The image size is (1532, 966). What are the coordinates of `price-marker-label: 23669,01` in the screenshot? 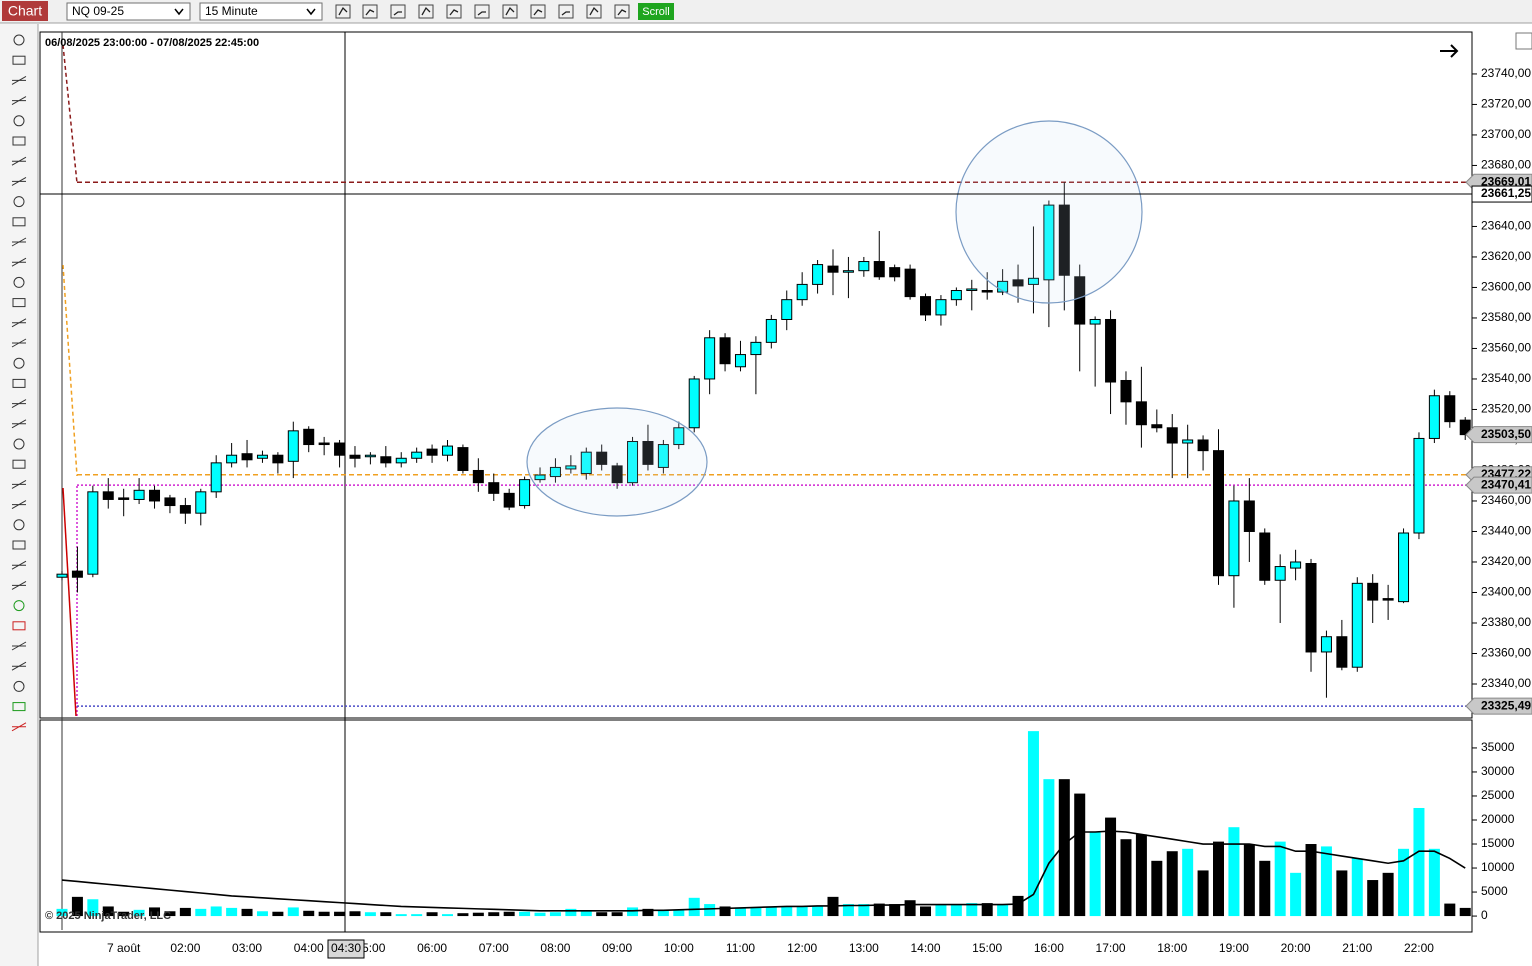 It's located at (1506, 181).